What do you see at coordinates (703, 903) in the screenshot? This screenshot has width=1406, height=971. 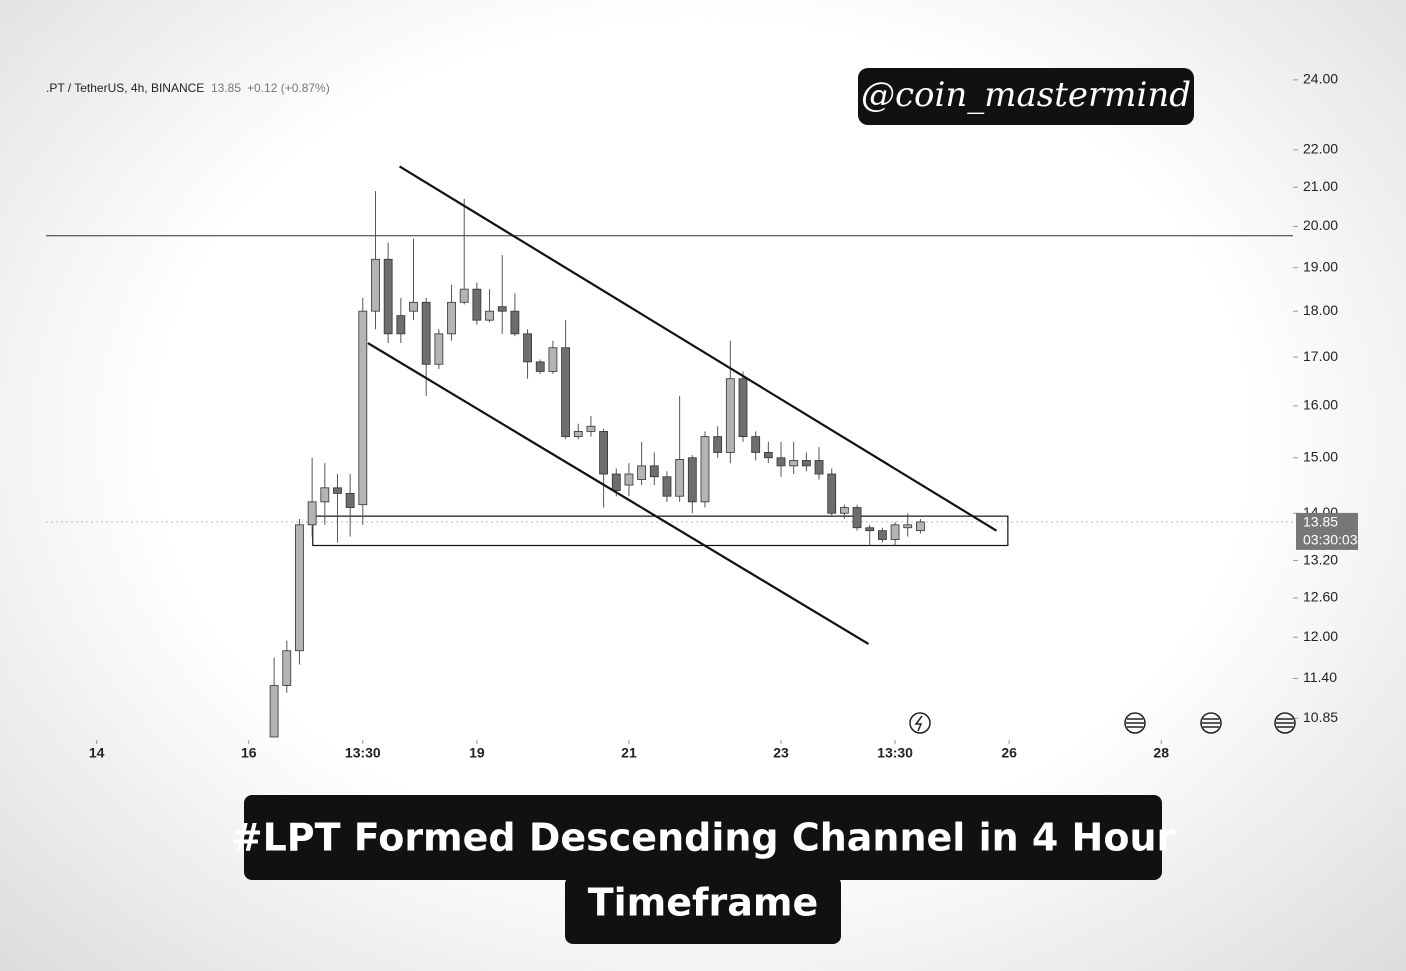 I see `caption: Timeframe` at bounding box center [703, 903].